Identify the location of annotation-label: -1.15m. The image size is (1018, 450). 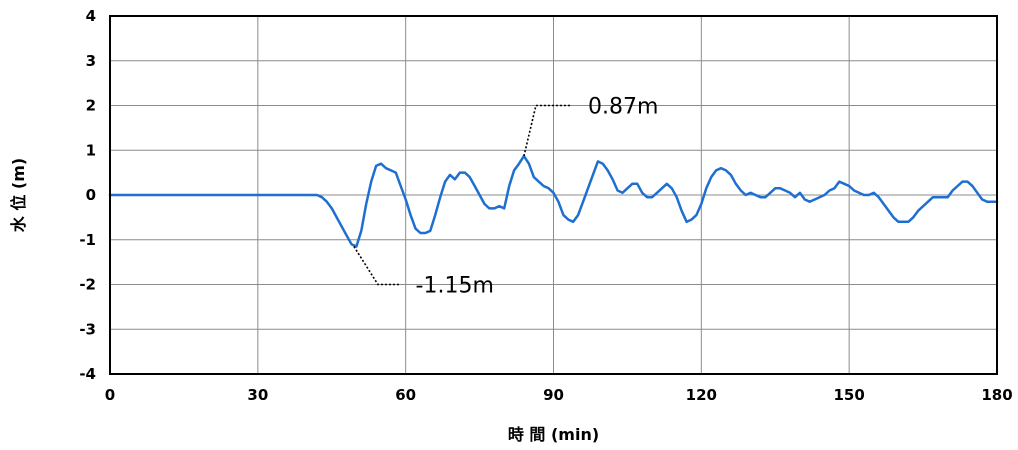
(455, 286).